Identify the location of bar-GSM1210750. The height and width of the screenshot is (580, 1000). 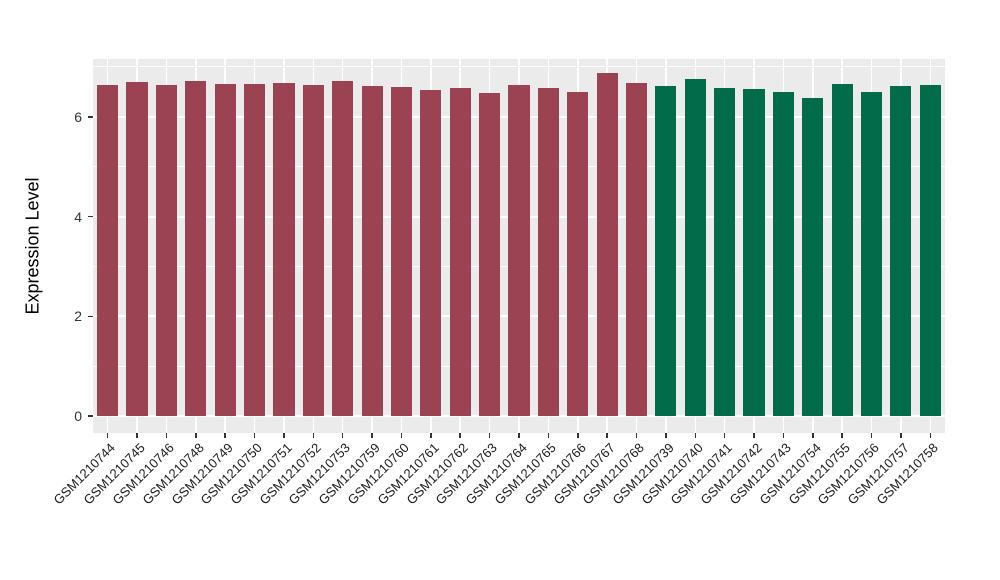
(255, 250).